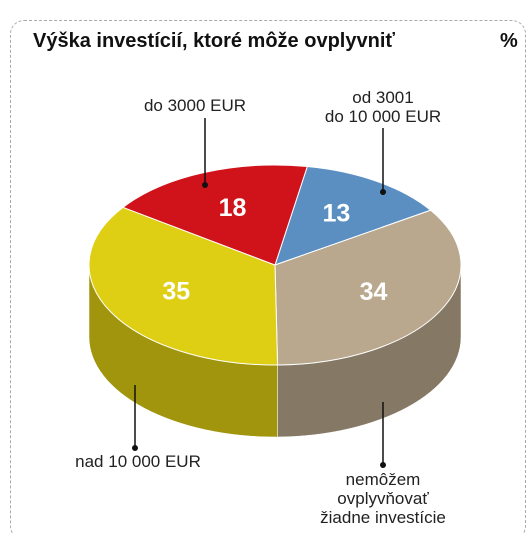 The height and width of the screenshot is (533, 531). What do you see at coordinates (233, 208) in the screenshot?
I see `value-label: 18` at bounding box center [233, 208].